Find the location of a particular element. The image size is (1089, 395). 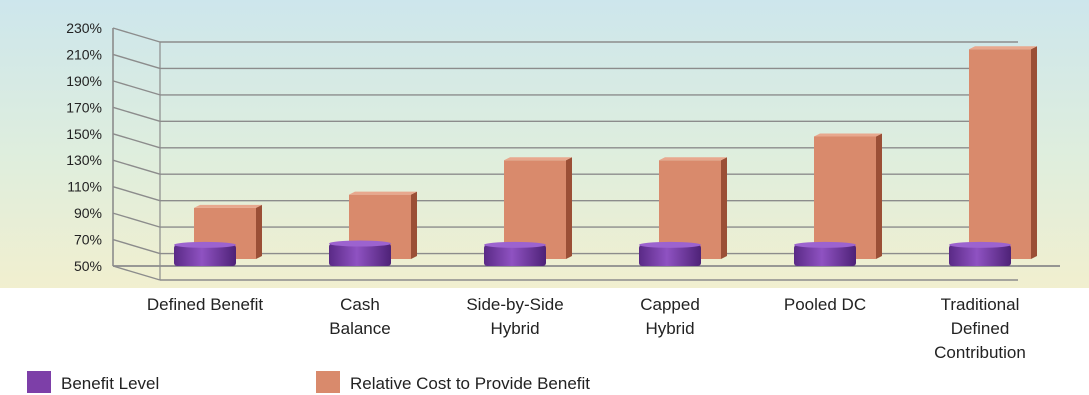

category-label: Side-by-Side Hybrid is located at coordinates (514, 316).